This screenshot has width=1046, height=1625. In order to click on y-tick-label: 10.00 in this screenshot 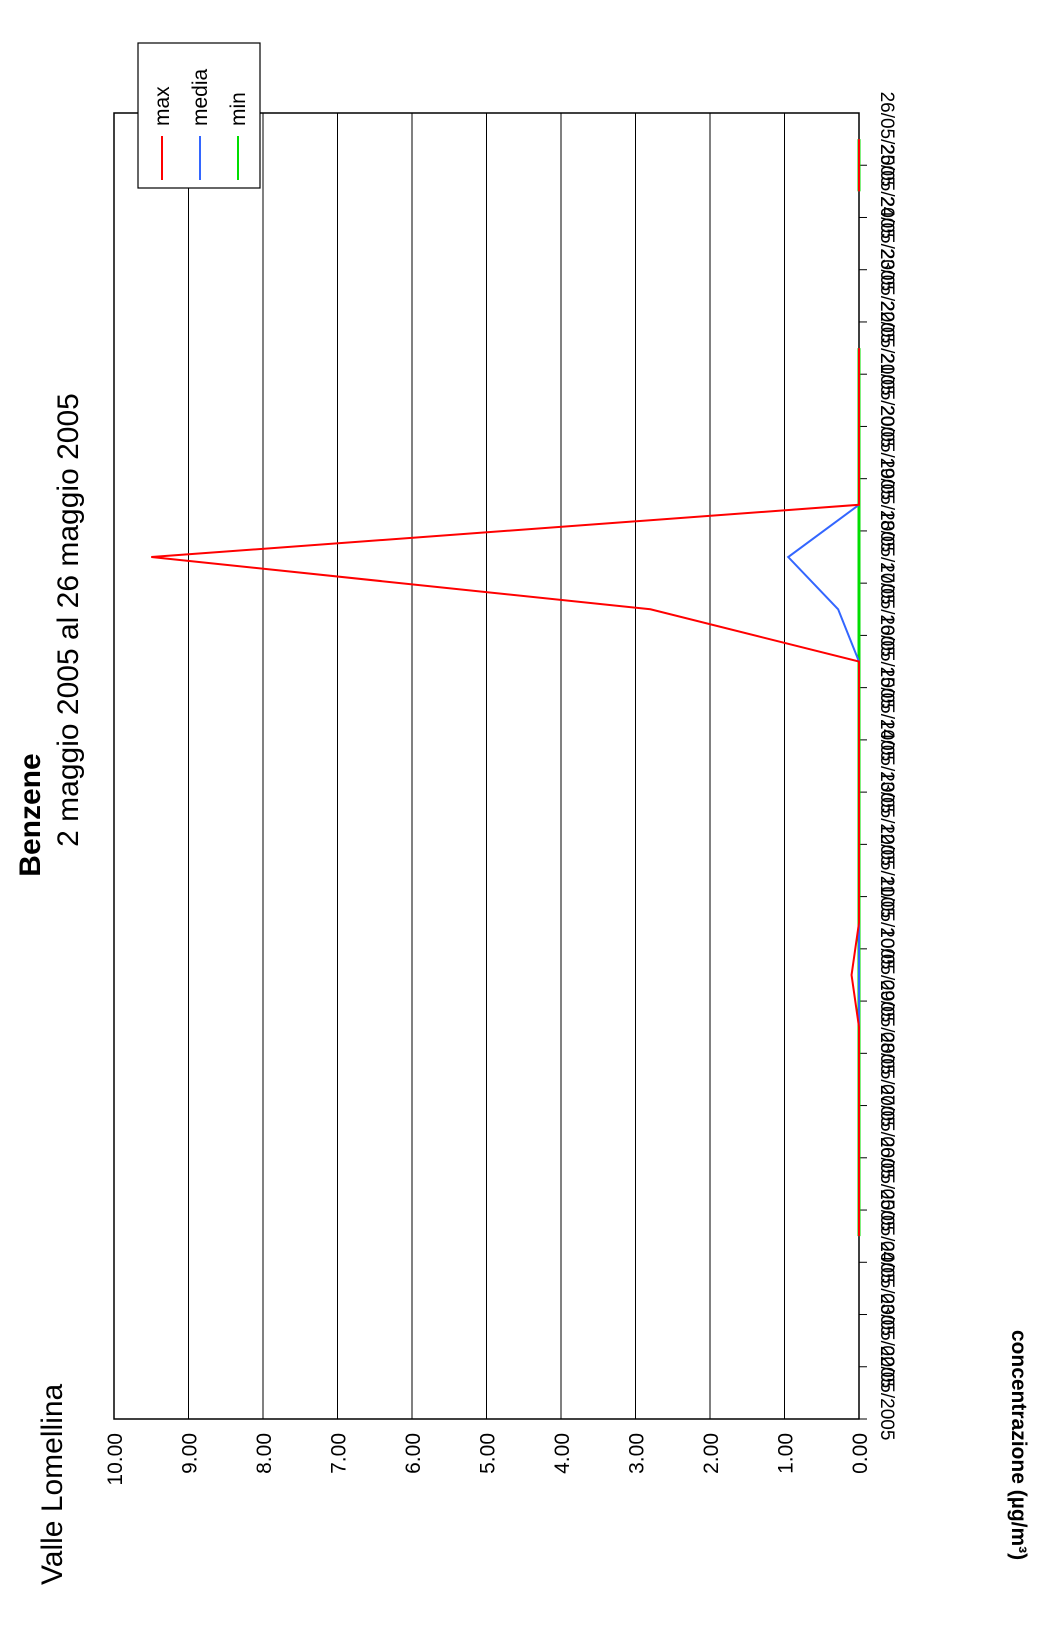, I will do `click(115, 1459)`.